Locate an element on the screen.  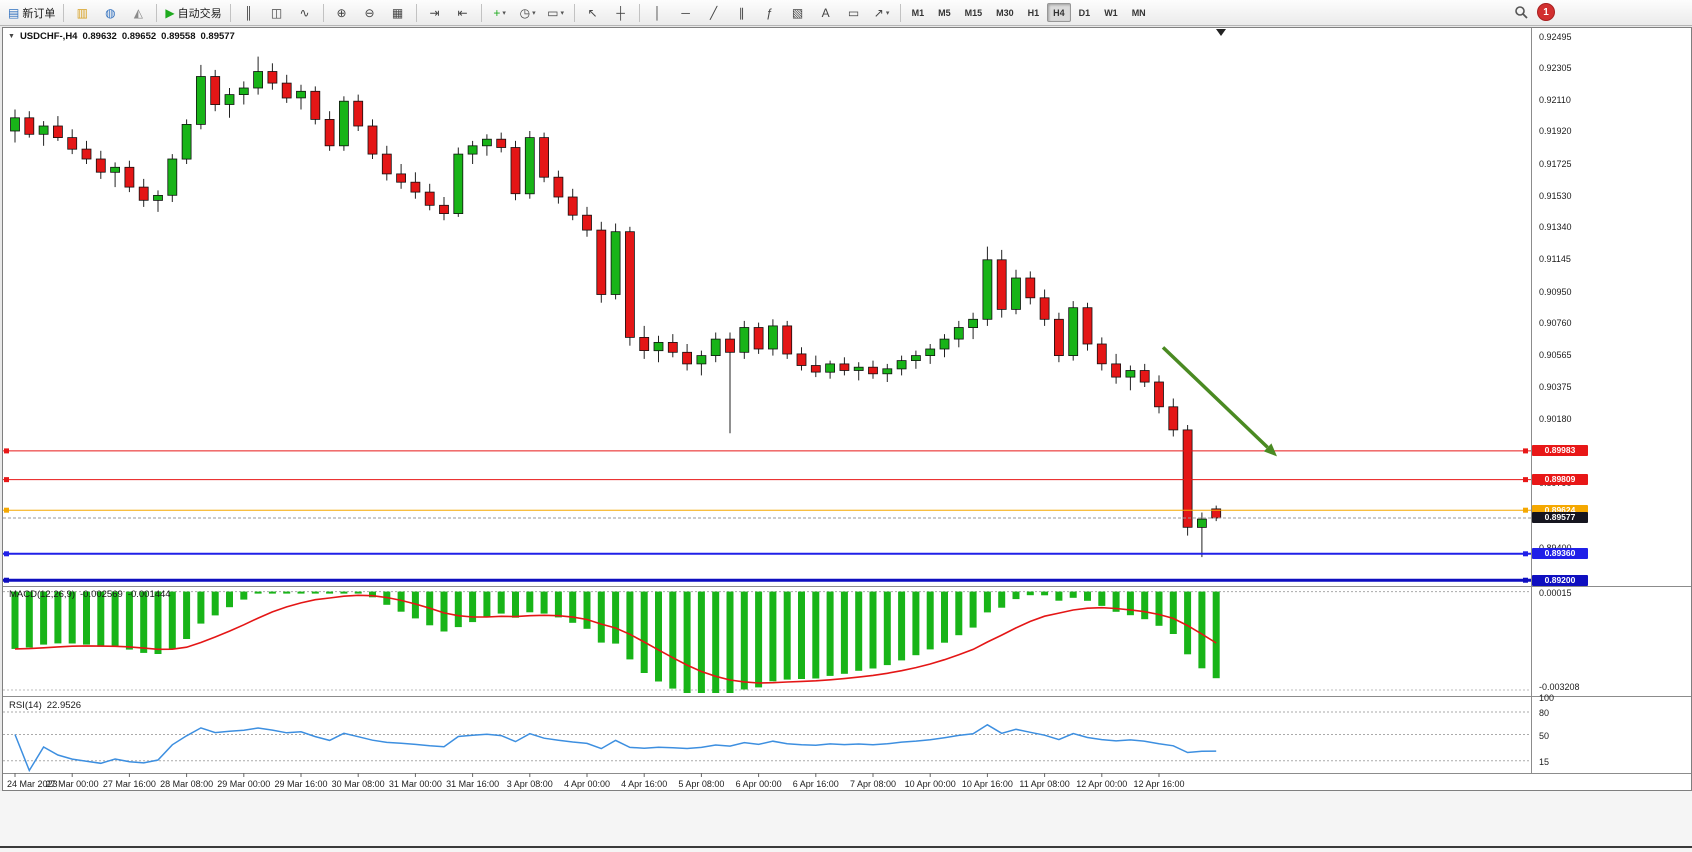
timeframe-h4: H4 is located at coordinates (1059, 12).